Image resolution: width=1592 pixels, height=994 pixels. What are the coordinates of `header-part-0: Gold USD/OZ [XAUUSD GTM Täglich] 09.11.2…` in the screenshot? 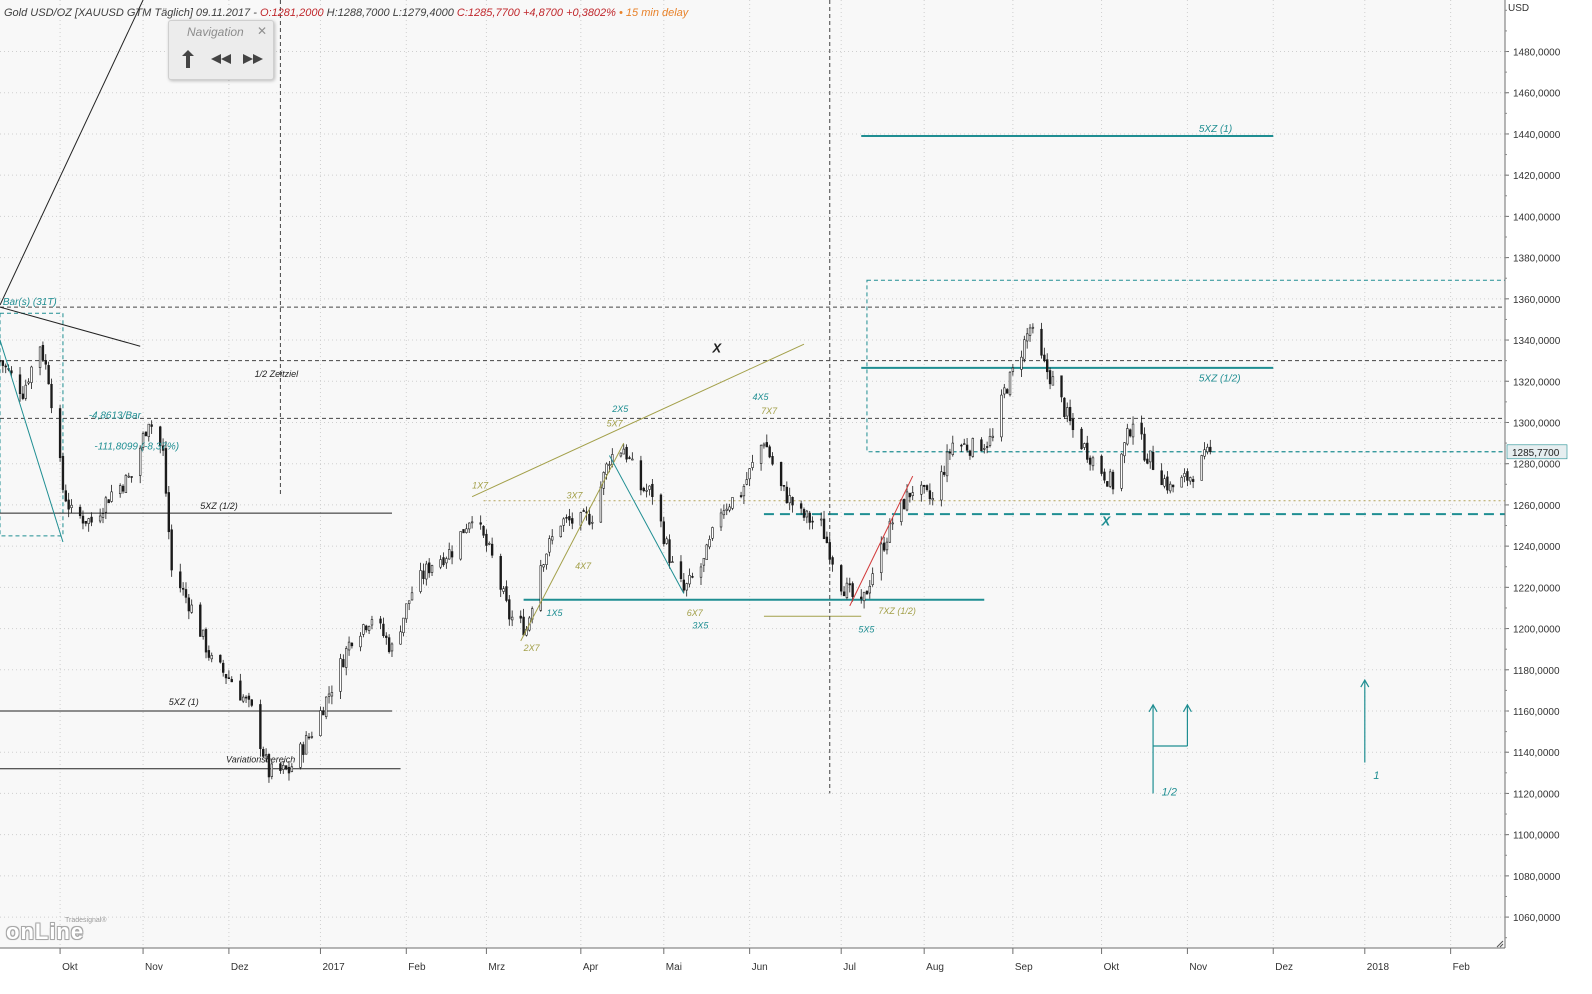 It's located at (132, 13).